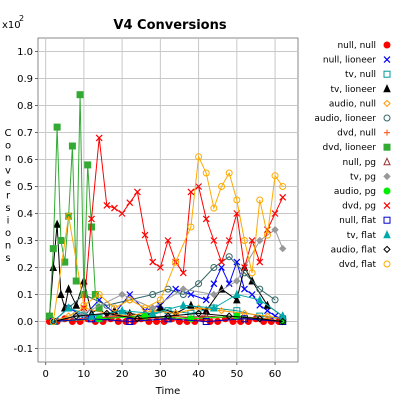  Describe the element at coordinates (25, 106) in the screenshot. I see `y-tick-label: 0.8` at that location.